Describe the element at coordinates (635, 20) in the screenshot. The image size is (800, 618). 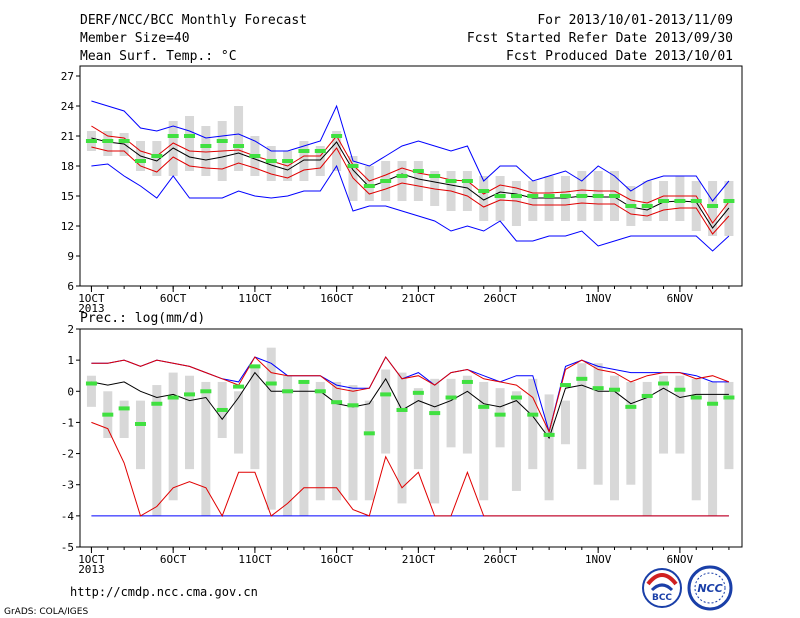
I see `forecast-period-label: For 2013/10/01-2013/11/09` at that location.